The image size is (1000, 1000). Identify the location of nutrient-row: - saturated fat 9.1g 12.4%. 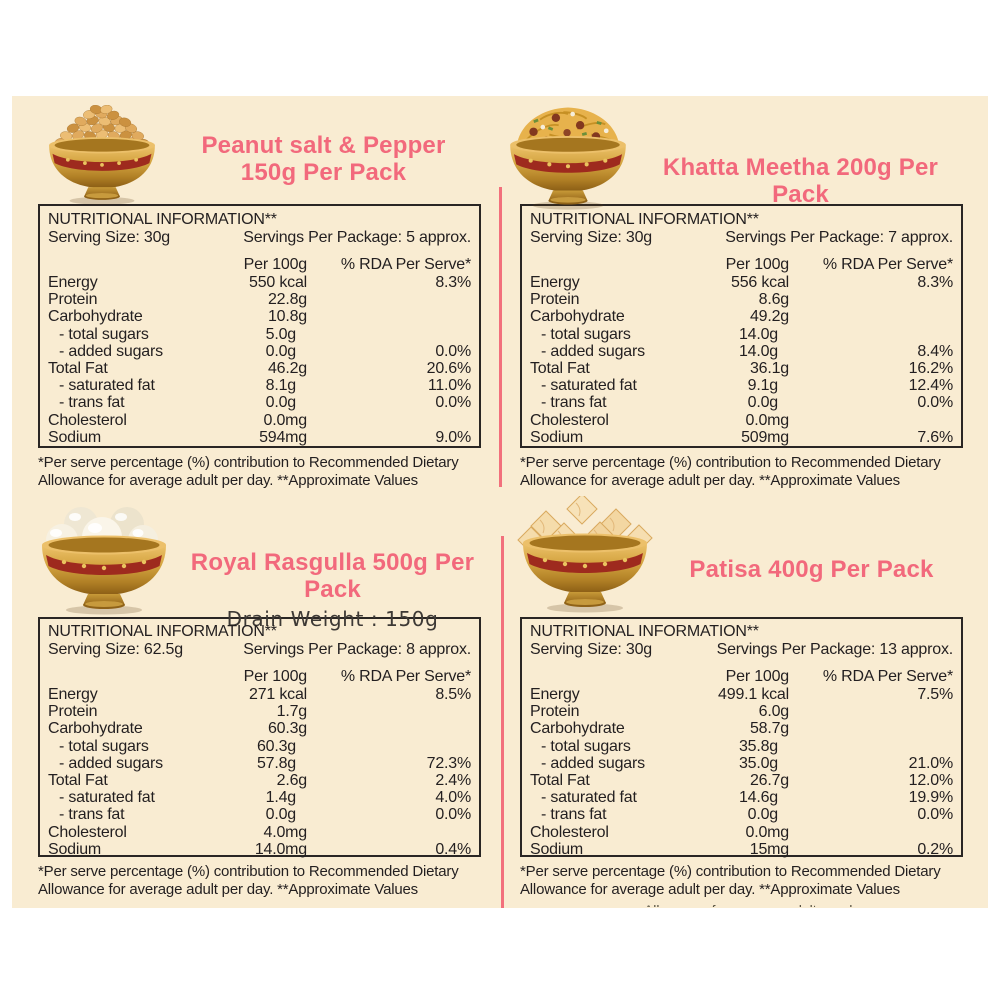
(747, 386).